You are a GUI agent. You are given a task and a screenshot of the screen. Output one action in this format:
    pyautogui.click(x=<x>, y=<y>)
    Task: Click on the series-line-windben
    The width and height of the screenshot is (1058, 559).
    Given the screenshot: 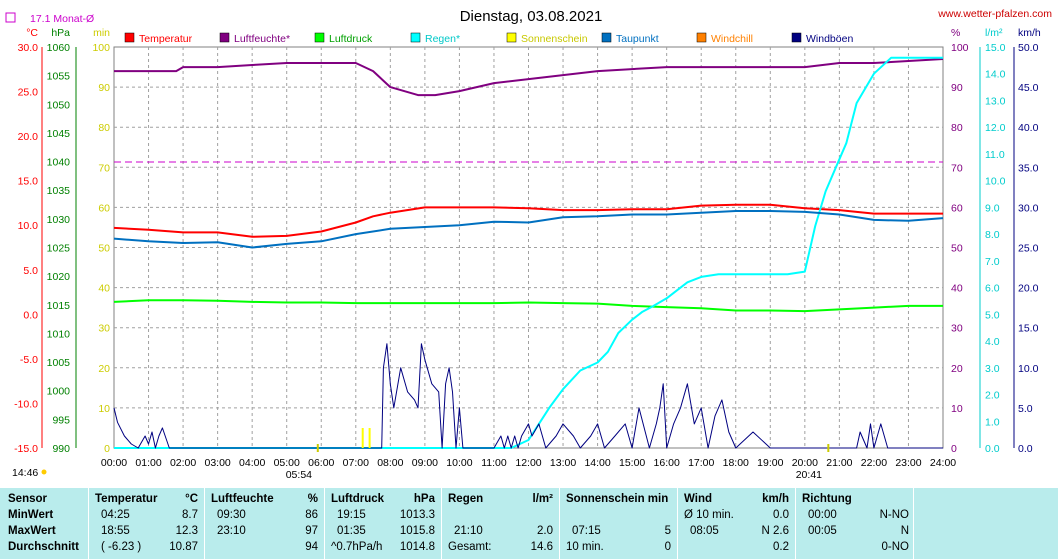 What is the action you would take?
    pyautogui.click(x=528, y=396)
    